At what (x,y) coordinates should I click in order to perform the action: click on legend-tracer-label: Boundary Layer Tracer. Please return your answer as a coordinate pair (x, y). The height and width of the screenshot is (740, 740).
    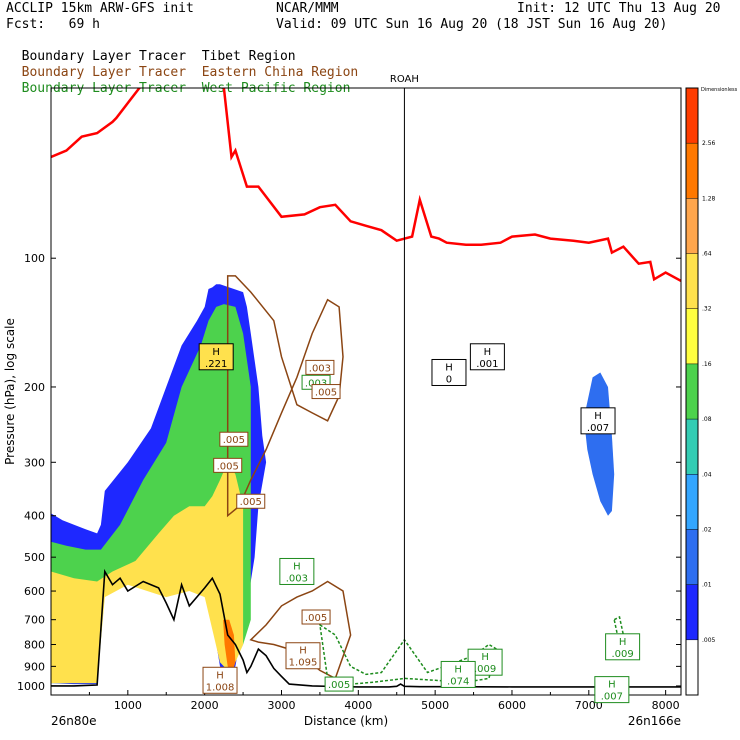
    Looking at the image, I should click on (104, 56).